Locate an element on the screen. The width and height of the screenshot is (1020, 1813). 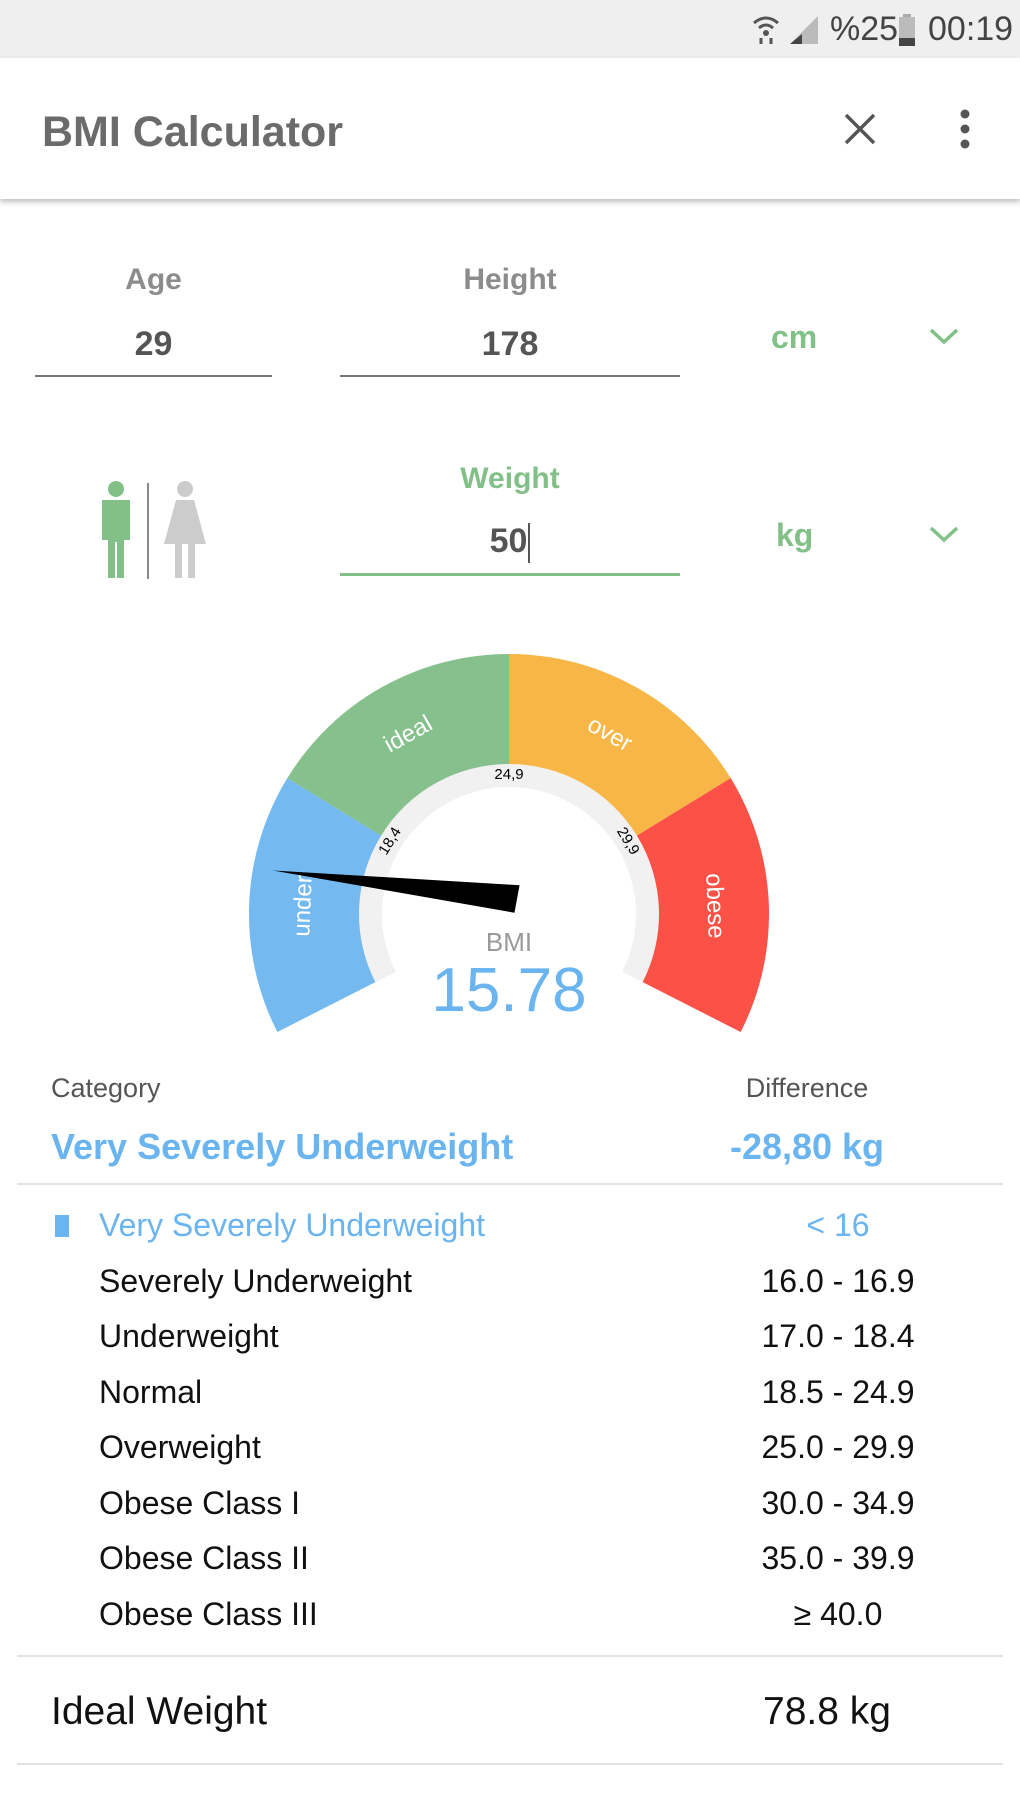
weight-label: Weight is located at coordinates (510, 478).